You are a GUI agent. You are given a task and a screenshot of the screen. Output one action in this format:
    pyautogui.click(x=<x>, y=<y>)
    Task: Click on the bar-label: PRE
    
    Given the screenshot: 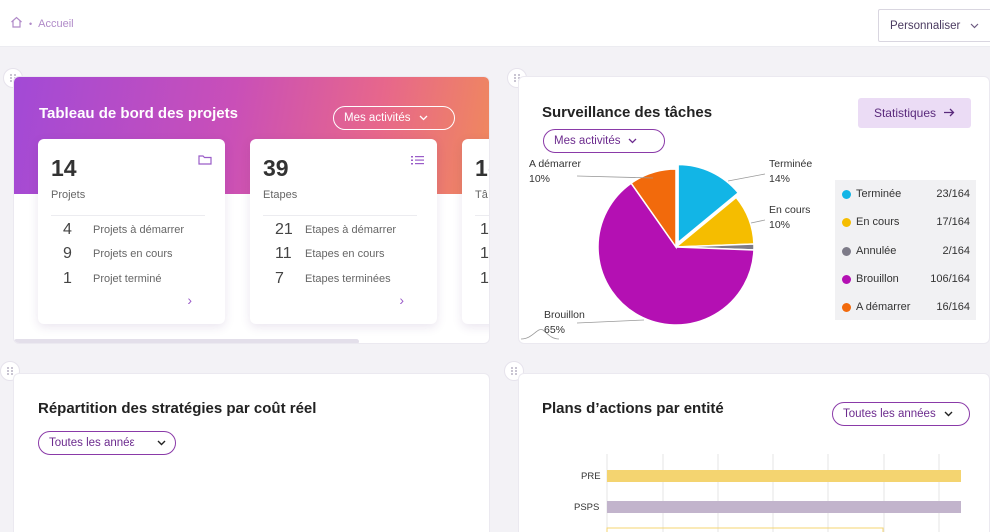 What is the action you would take?
    pyautogui.click(x=591, y=476)
    